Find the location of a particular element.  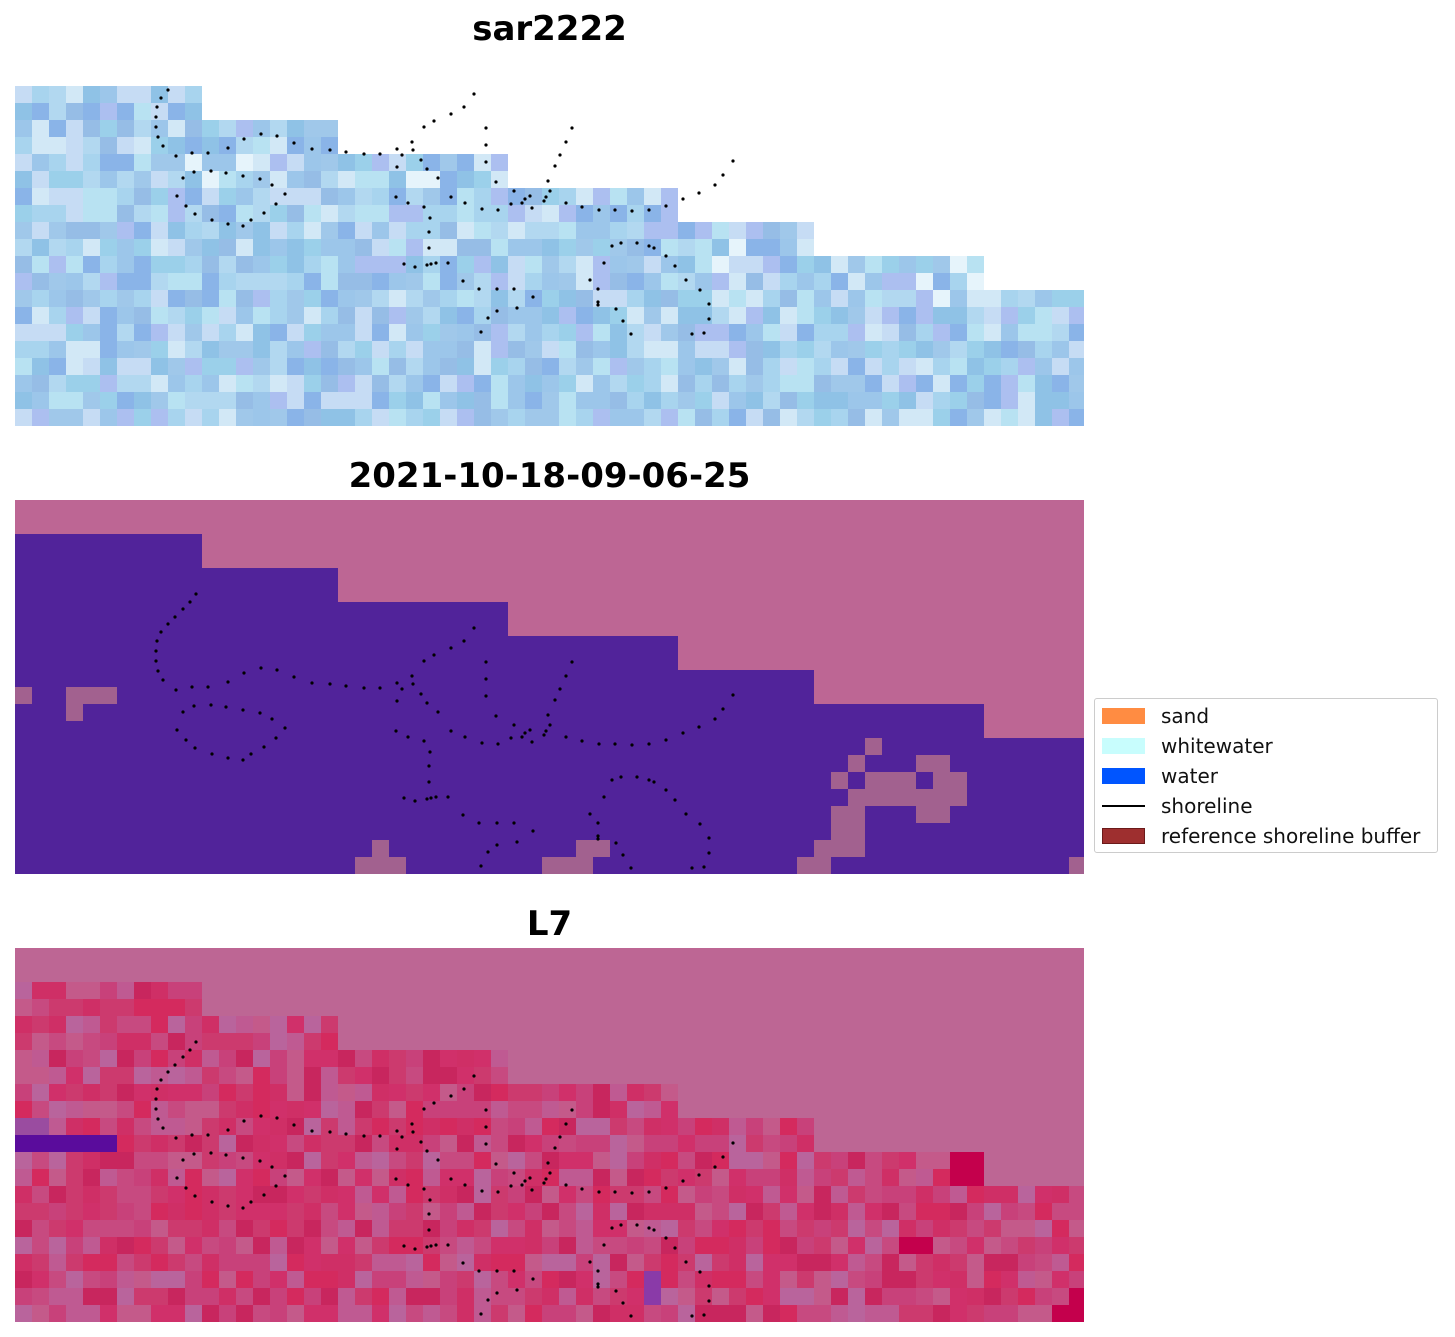

classification-water-column is located at coordinates (1060, 806).